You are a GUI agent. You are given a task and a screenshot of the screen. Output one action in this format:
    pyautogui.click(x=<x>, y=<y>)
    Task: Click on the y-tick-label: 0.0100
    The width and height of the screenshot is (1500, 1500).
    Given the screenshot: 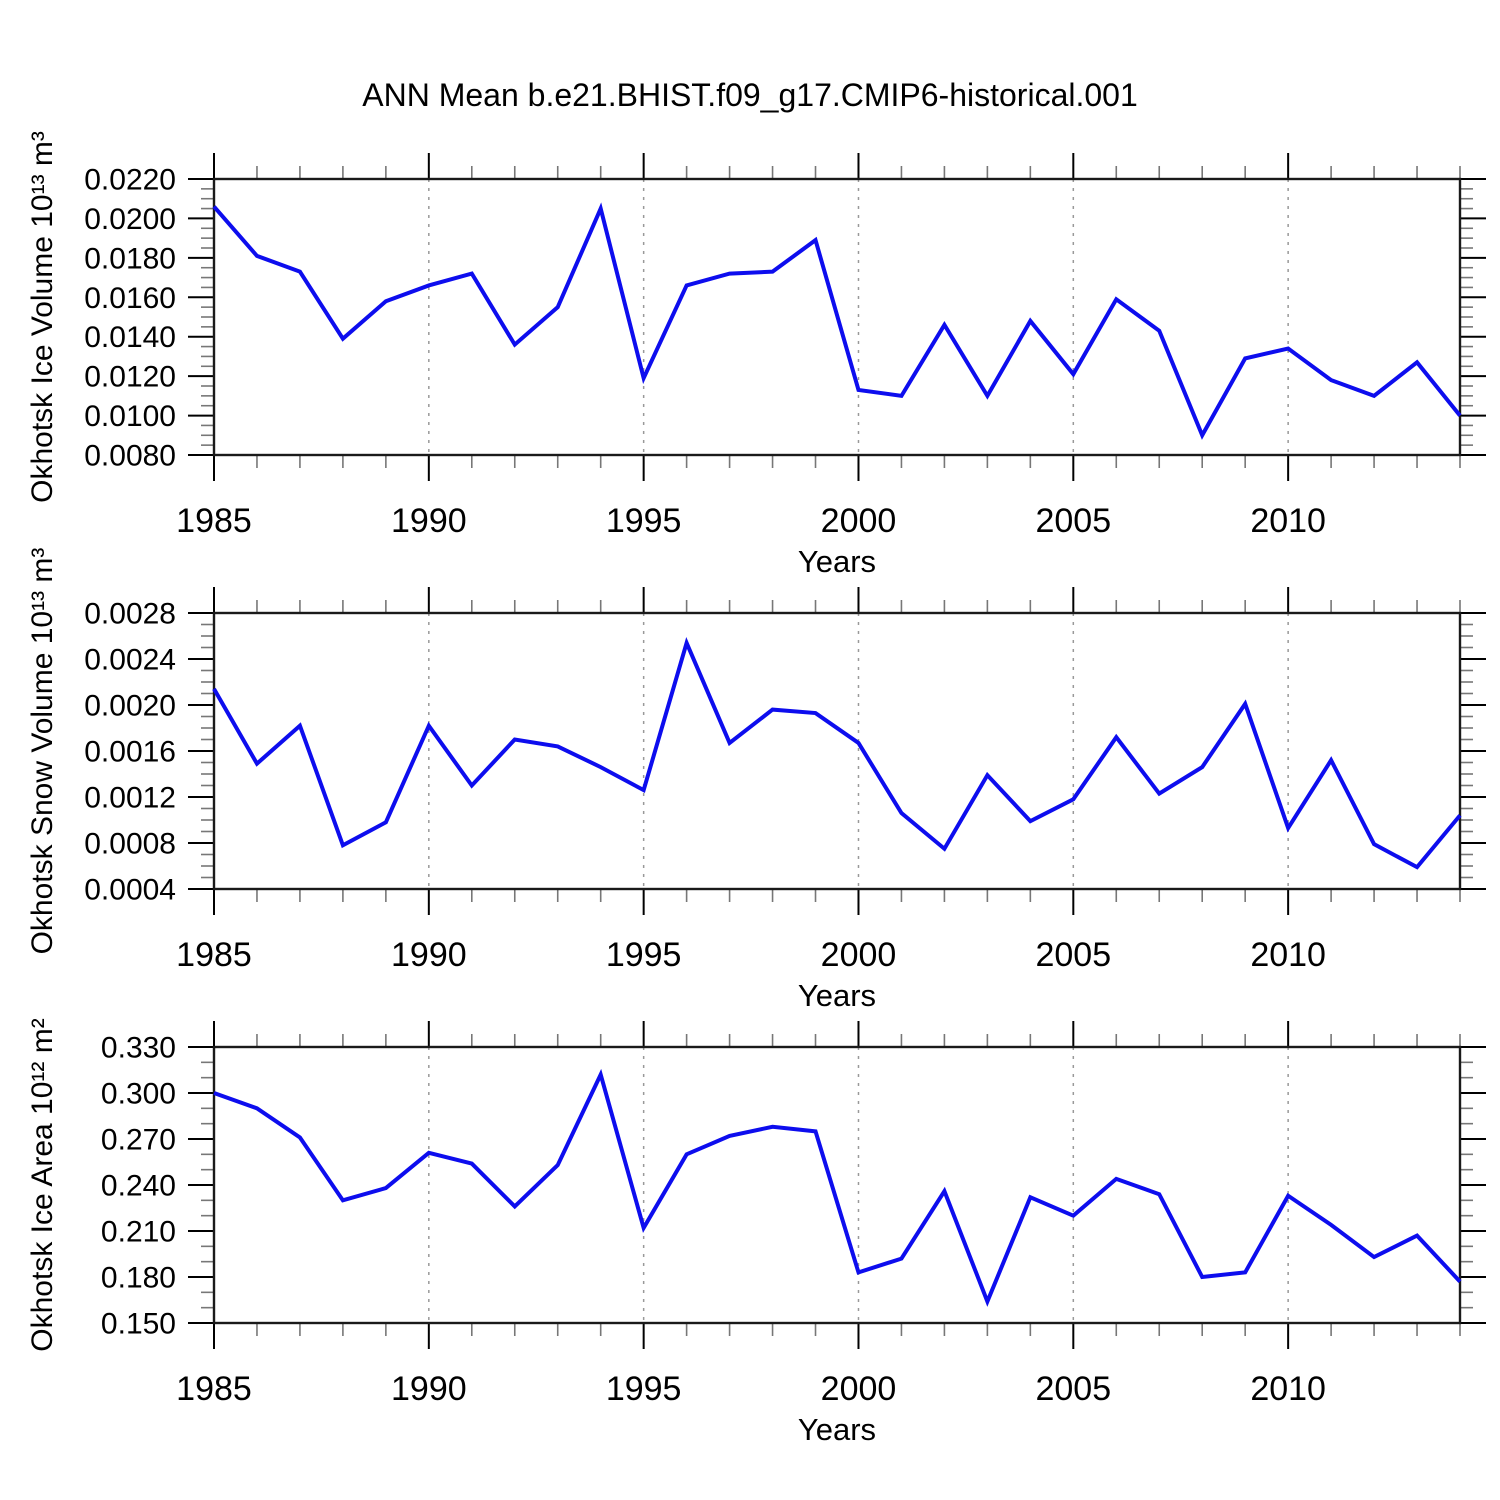 What is the action you would take?
    pyautogui.click(x=130, y=416)
    